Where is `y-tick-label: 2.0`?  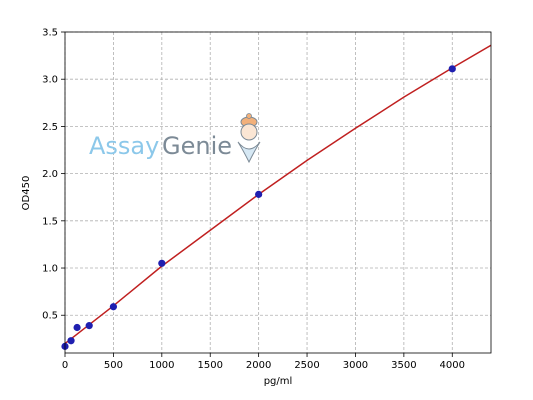
y-tick-label: 2.0 is located at coordinates (50, 174).